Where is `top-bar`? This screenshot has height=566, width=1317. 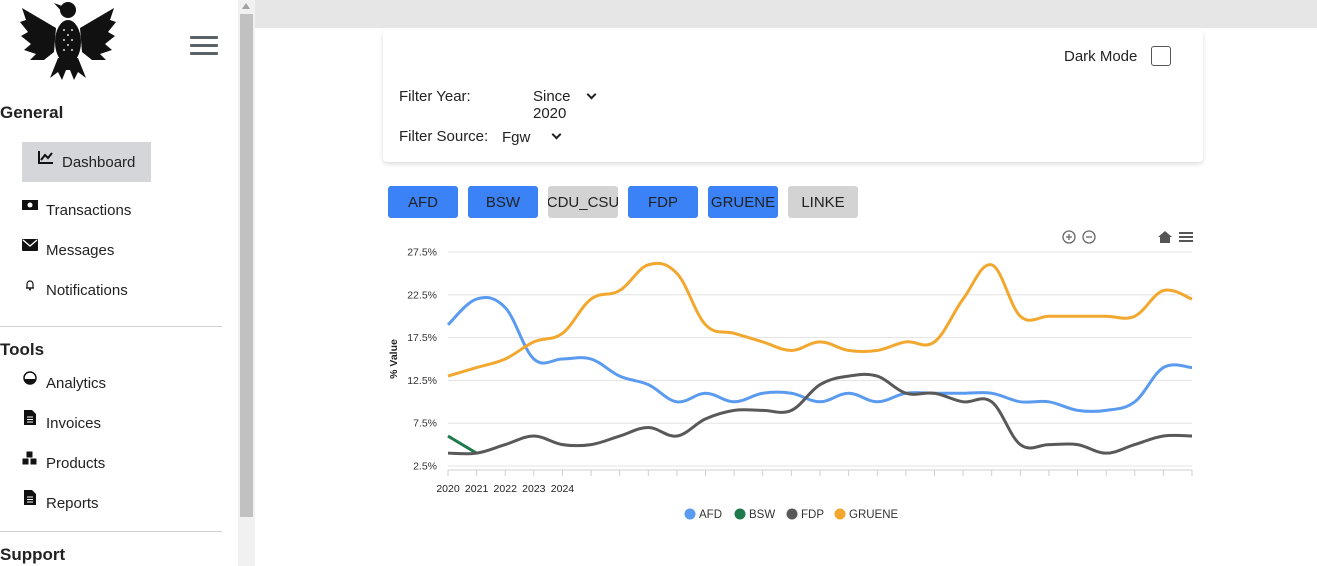 top-bar is located at coordinates (786, 14).